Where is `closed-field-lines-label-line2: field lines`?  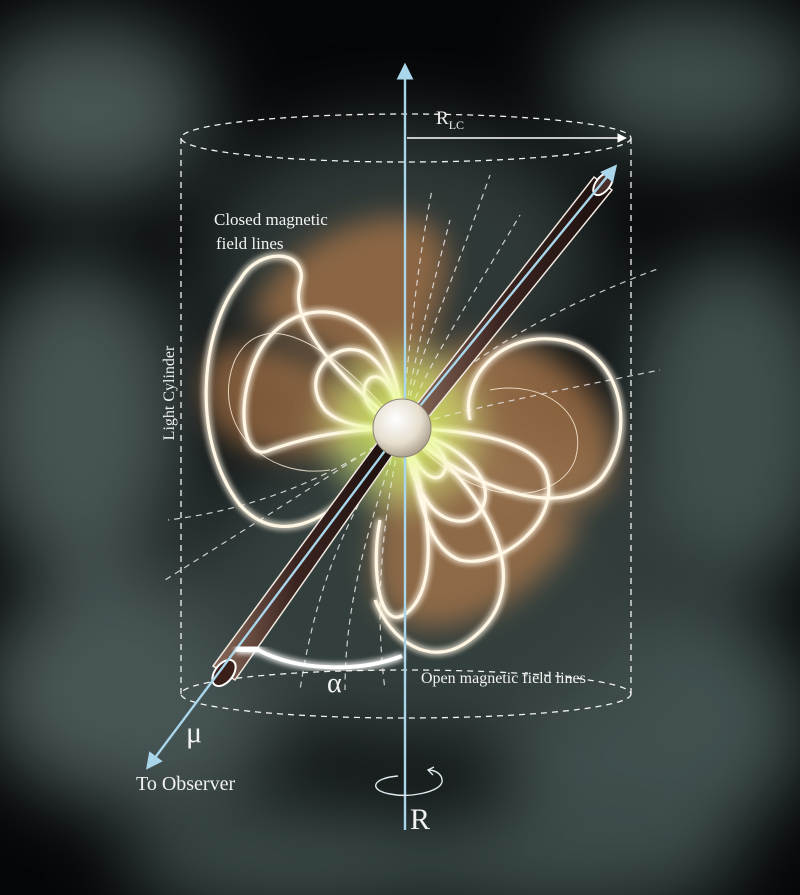 closed-field-lines-label-line2: field lines is located at coordinates (250, 243).